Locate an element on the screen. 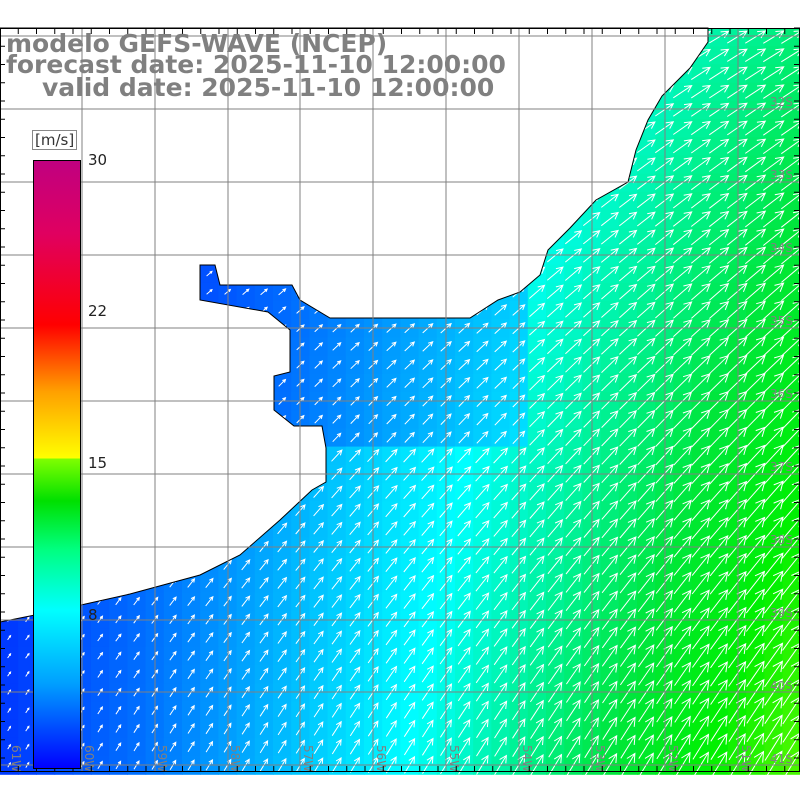 The width and height of the screenshot is (800, 800). colorbar-label-8: 8 is located at coordinates (93, 615).